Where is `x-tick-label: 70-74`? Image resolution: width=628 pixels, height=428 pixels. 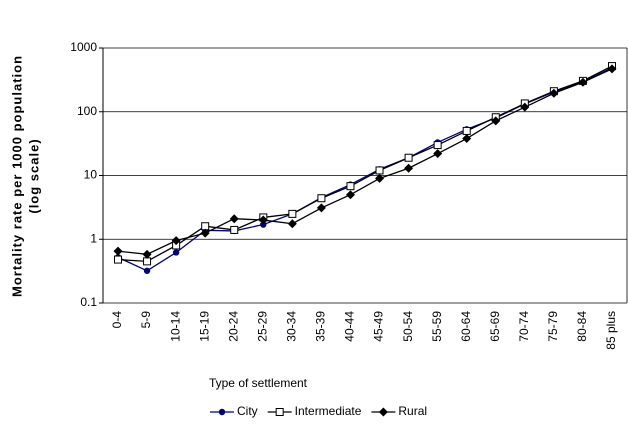 x-tick-label: 70-74 is located at coordinates (524, 326).